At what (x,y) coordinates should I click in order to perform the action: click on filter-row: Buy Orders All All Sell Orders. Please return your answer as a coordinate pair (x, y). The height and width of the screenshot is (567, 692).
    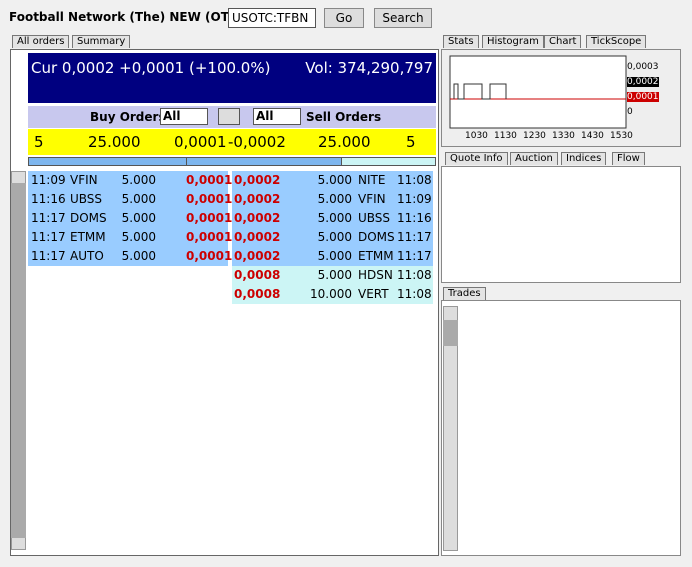
    Looking at the image, I should click on (232, 117).